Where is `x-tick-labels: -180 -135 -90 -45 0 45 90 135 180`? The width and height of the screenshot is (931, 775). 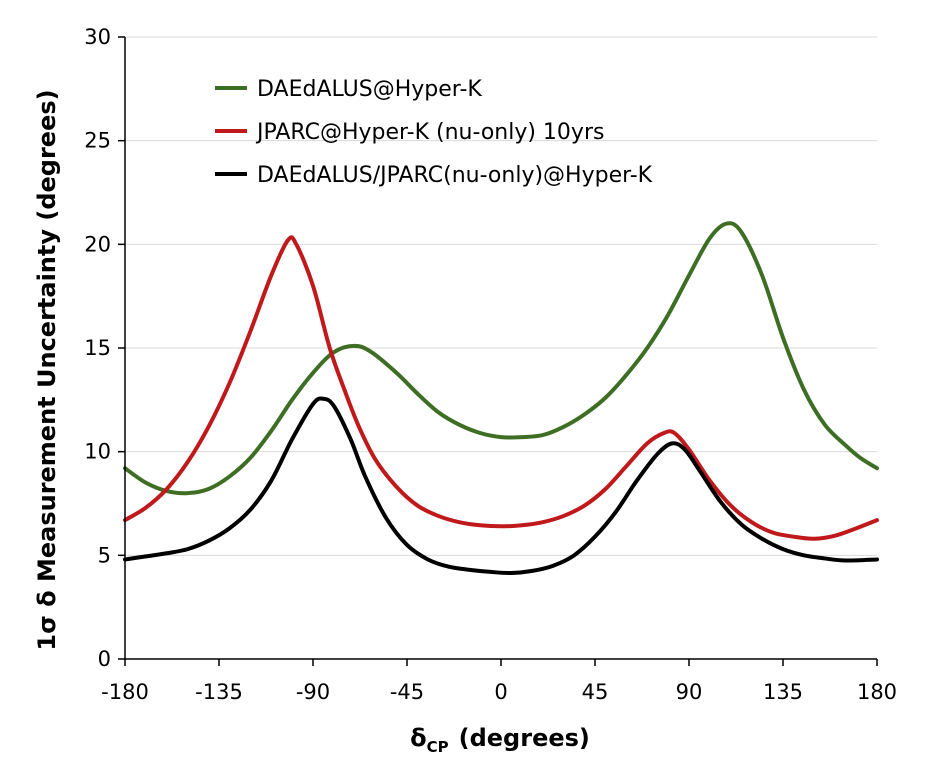 x-tick-labels: -180 -135 -90 -45 0 45 90 135 180 is located at coordinates (499, 692).